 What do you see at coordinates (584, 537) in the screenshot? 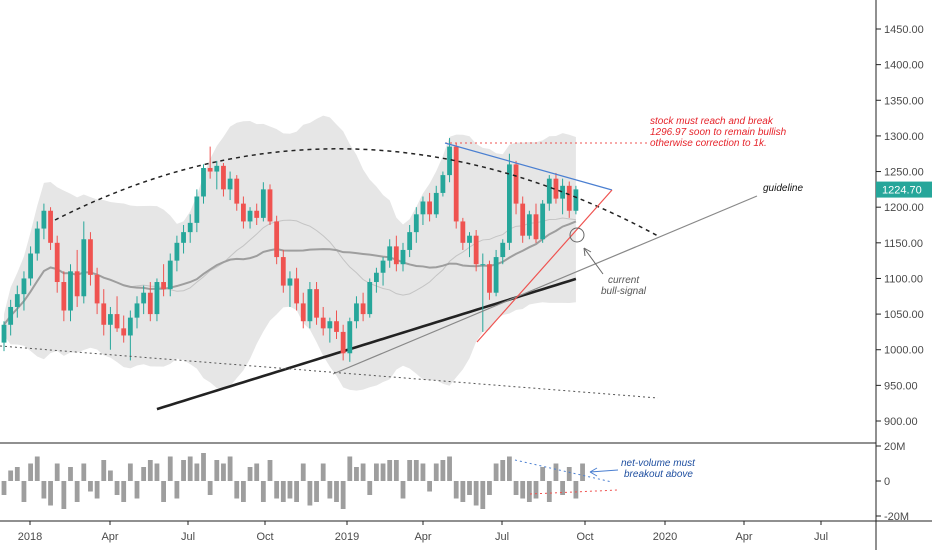
I see `time-tick-label: Oct` at bounding box center [584, 537].